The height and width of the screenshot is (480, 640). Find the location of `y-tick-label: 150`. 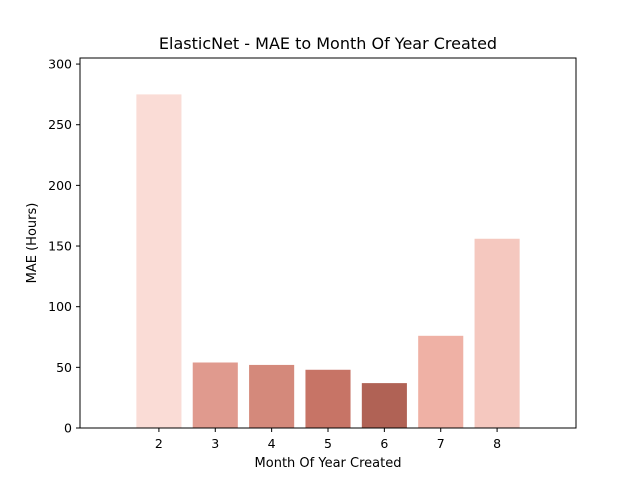

y-tick-label: 150 is located at coordinates (60, 246).